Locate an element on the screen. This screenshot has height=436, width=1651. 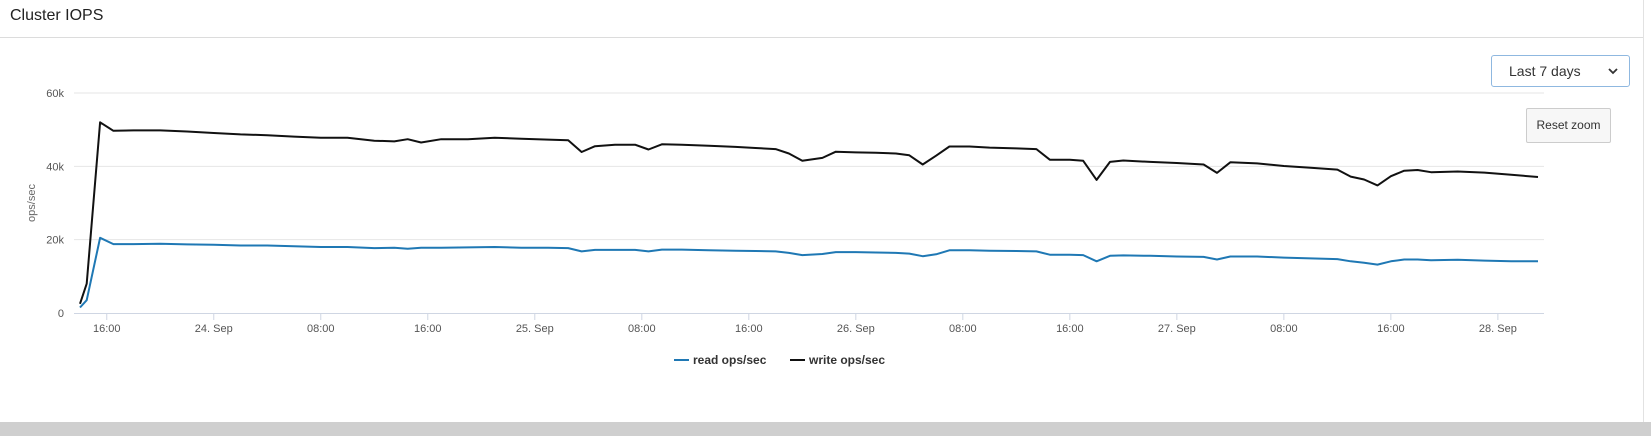
y-tick-label-1: 20k is located at coordinates (55, 241).